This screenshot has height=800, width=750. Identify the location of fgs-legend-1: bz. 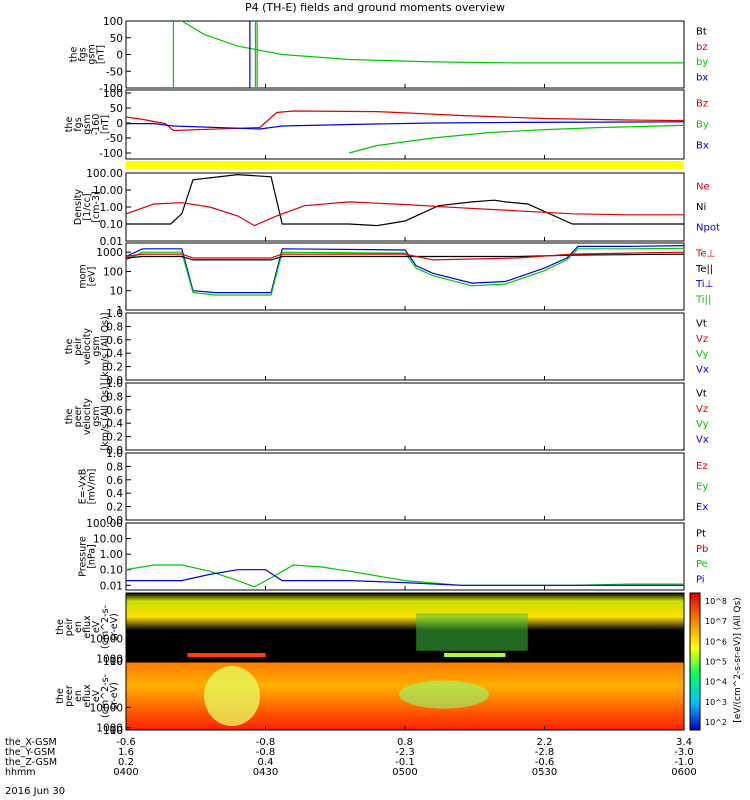
(702, 47).